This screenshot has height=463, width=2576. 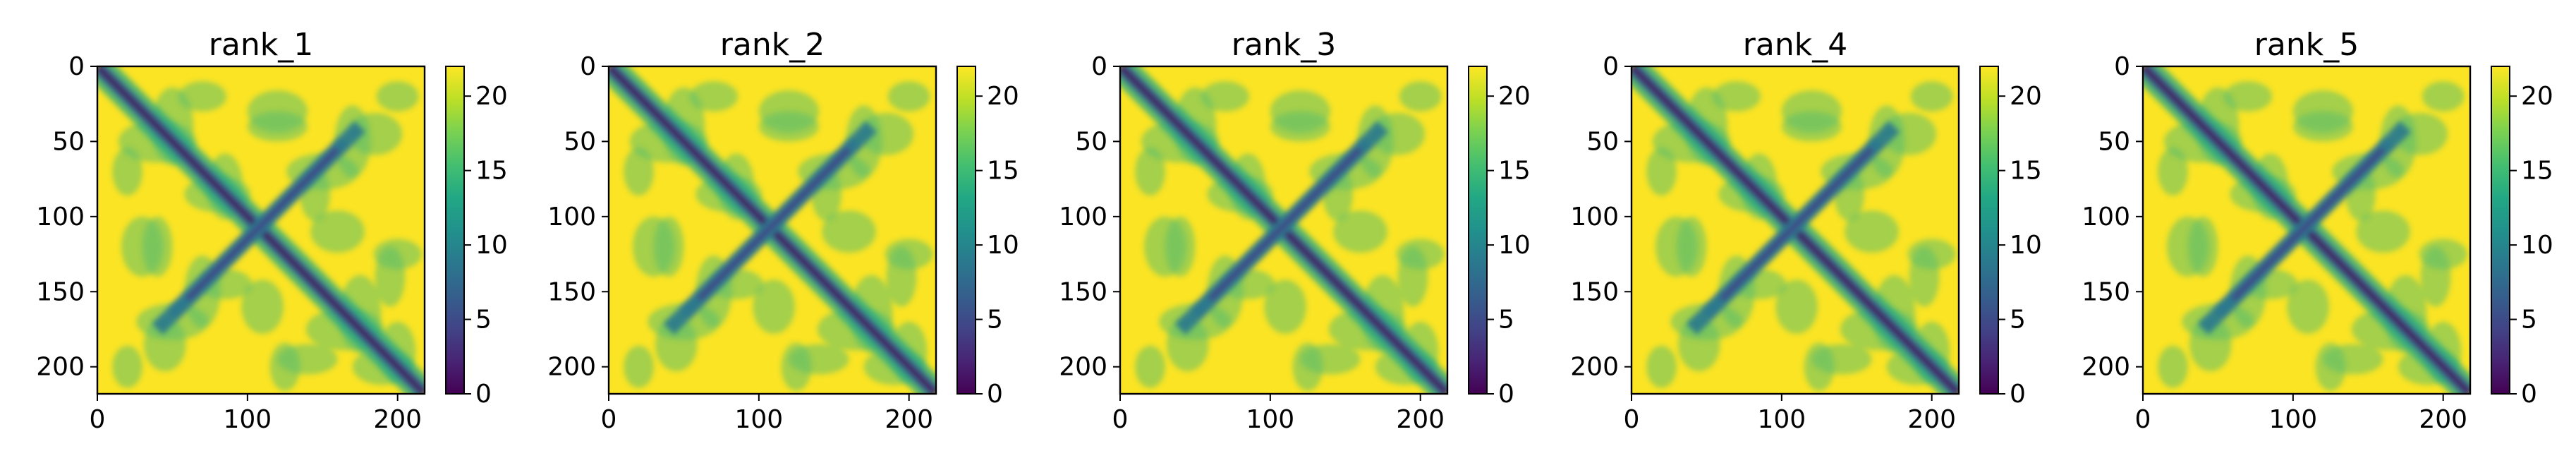 What do you see at coordinates (1795, 45) in the screenshot?
I see `panel-title: rank_4` at bounding box center [1795, 45].